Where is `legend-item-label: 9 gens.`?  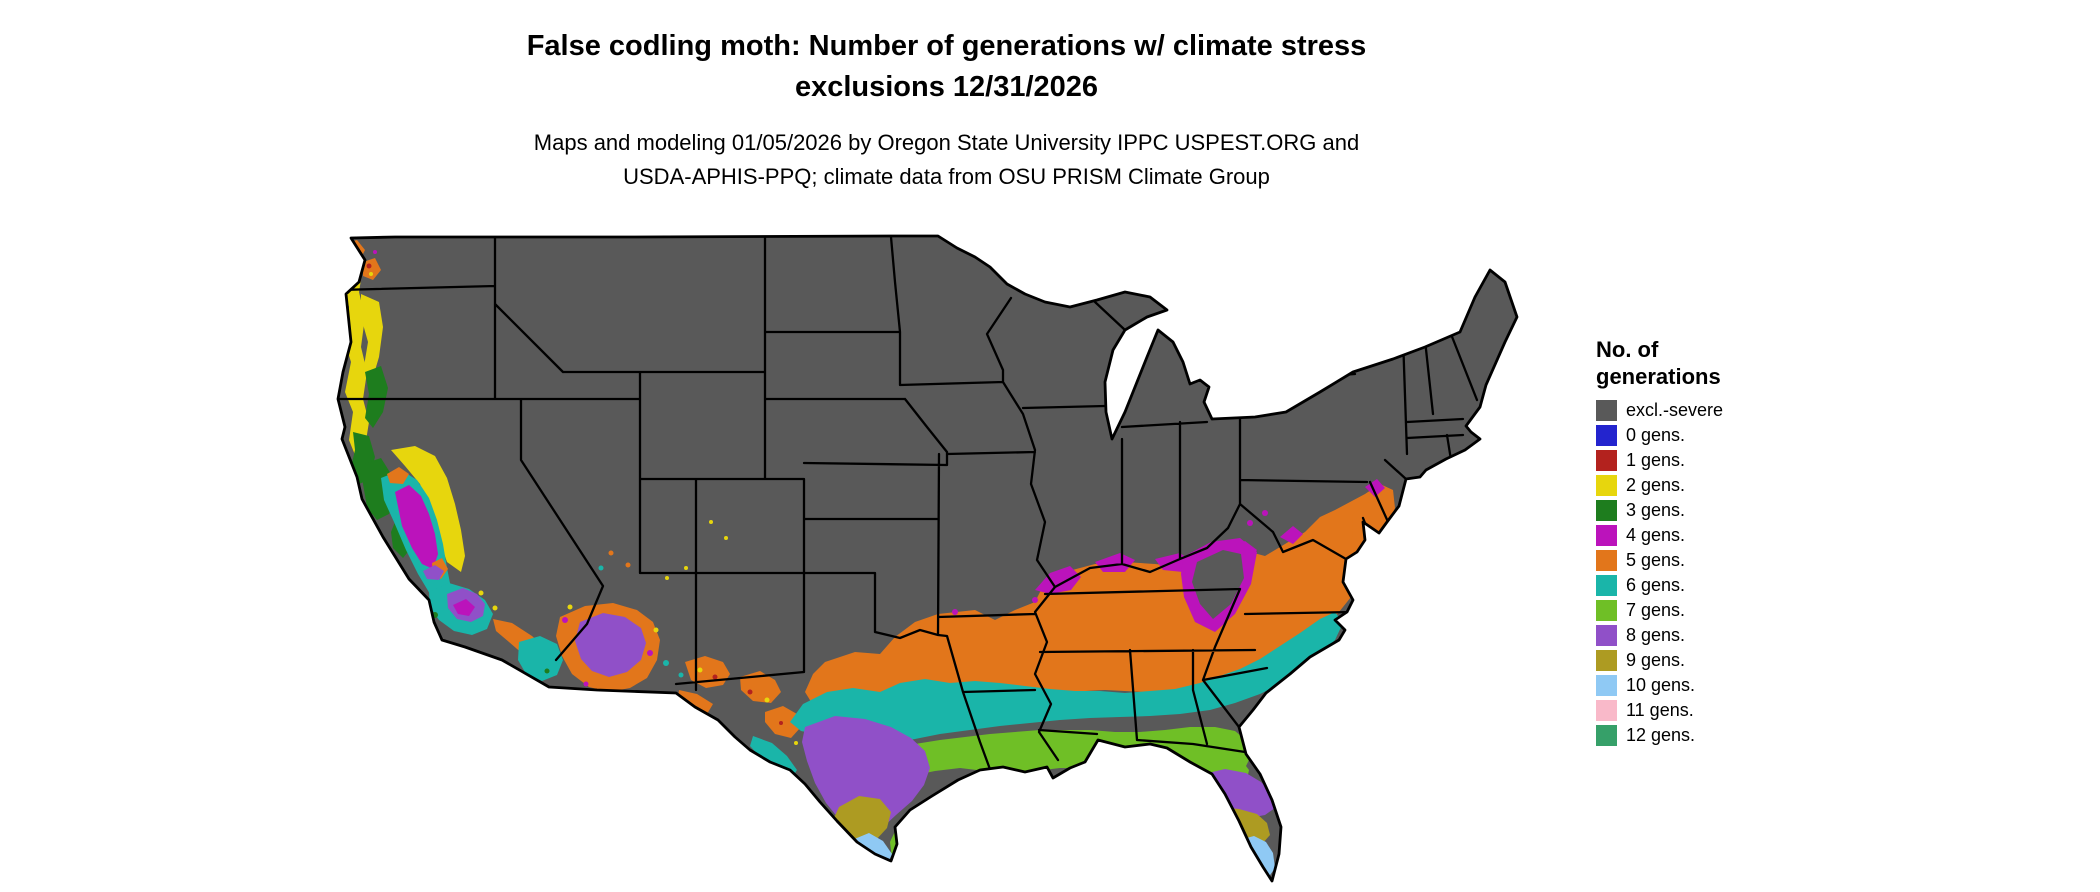 legend-item-label: 9 gens. is located at coordinates (1656, 660).